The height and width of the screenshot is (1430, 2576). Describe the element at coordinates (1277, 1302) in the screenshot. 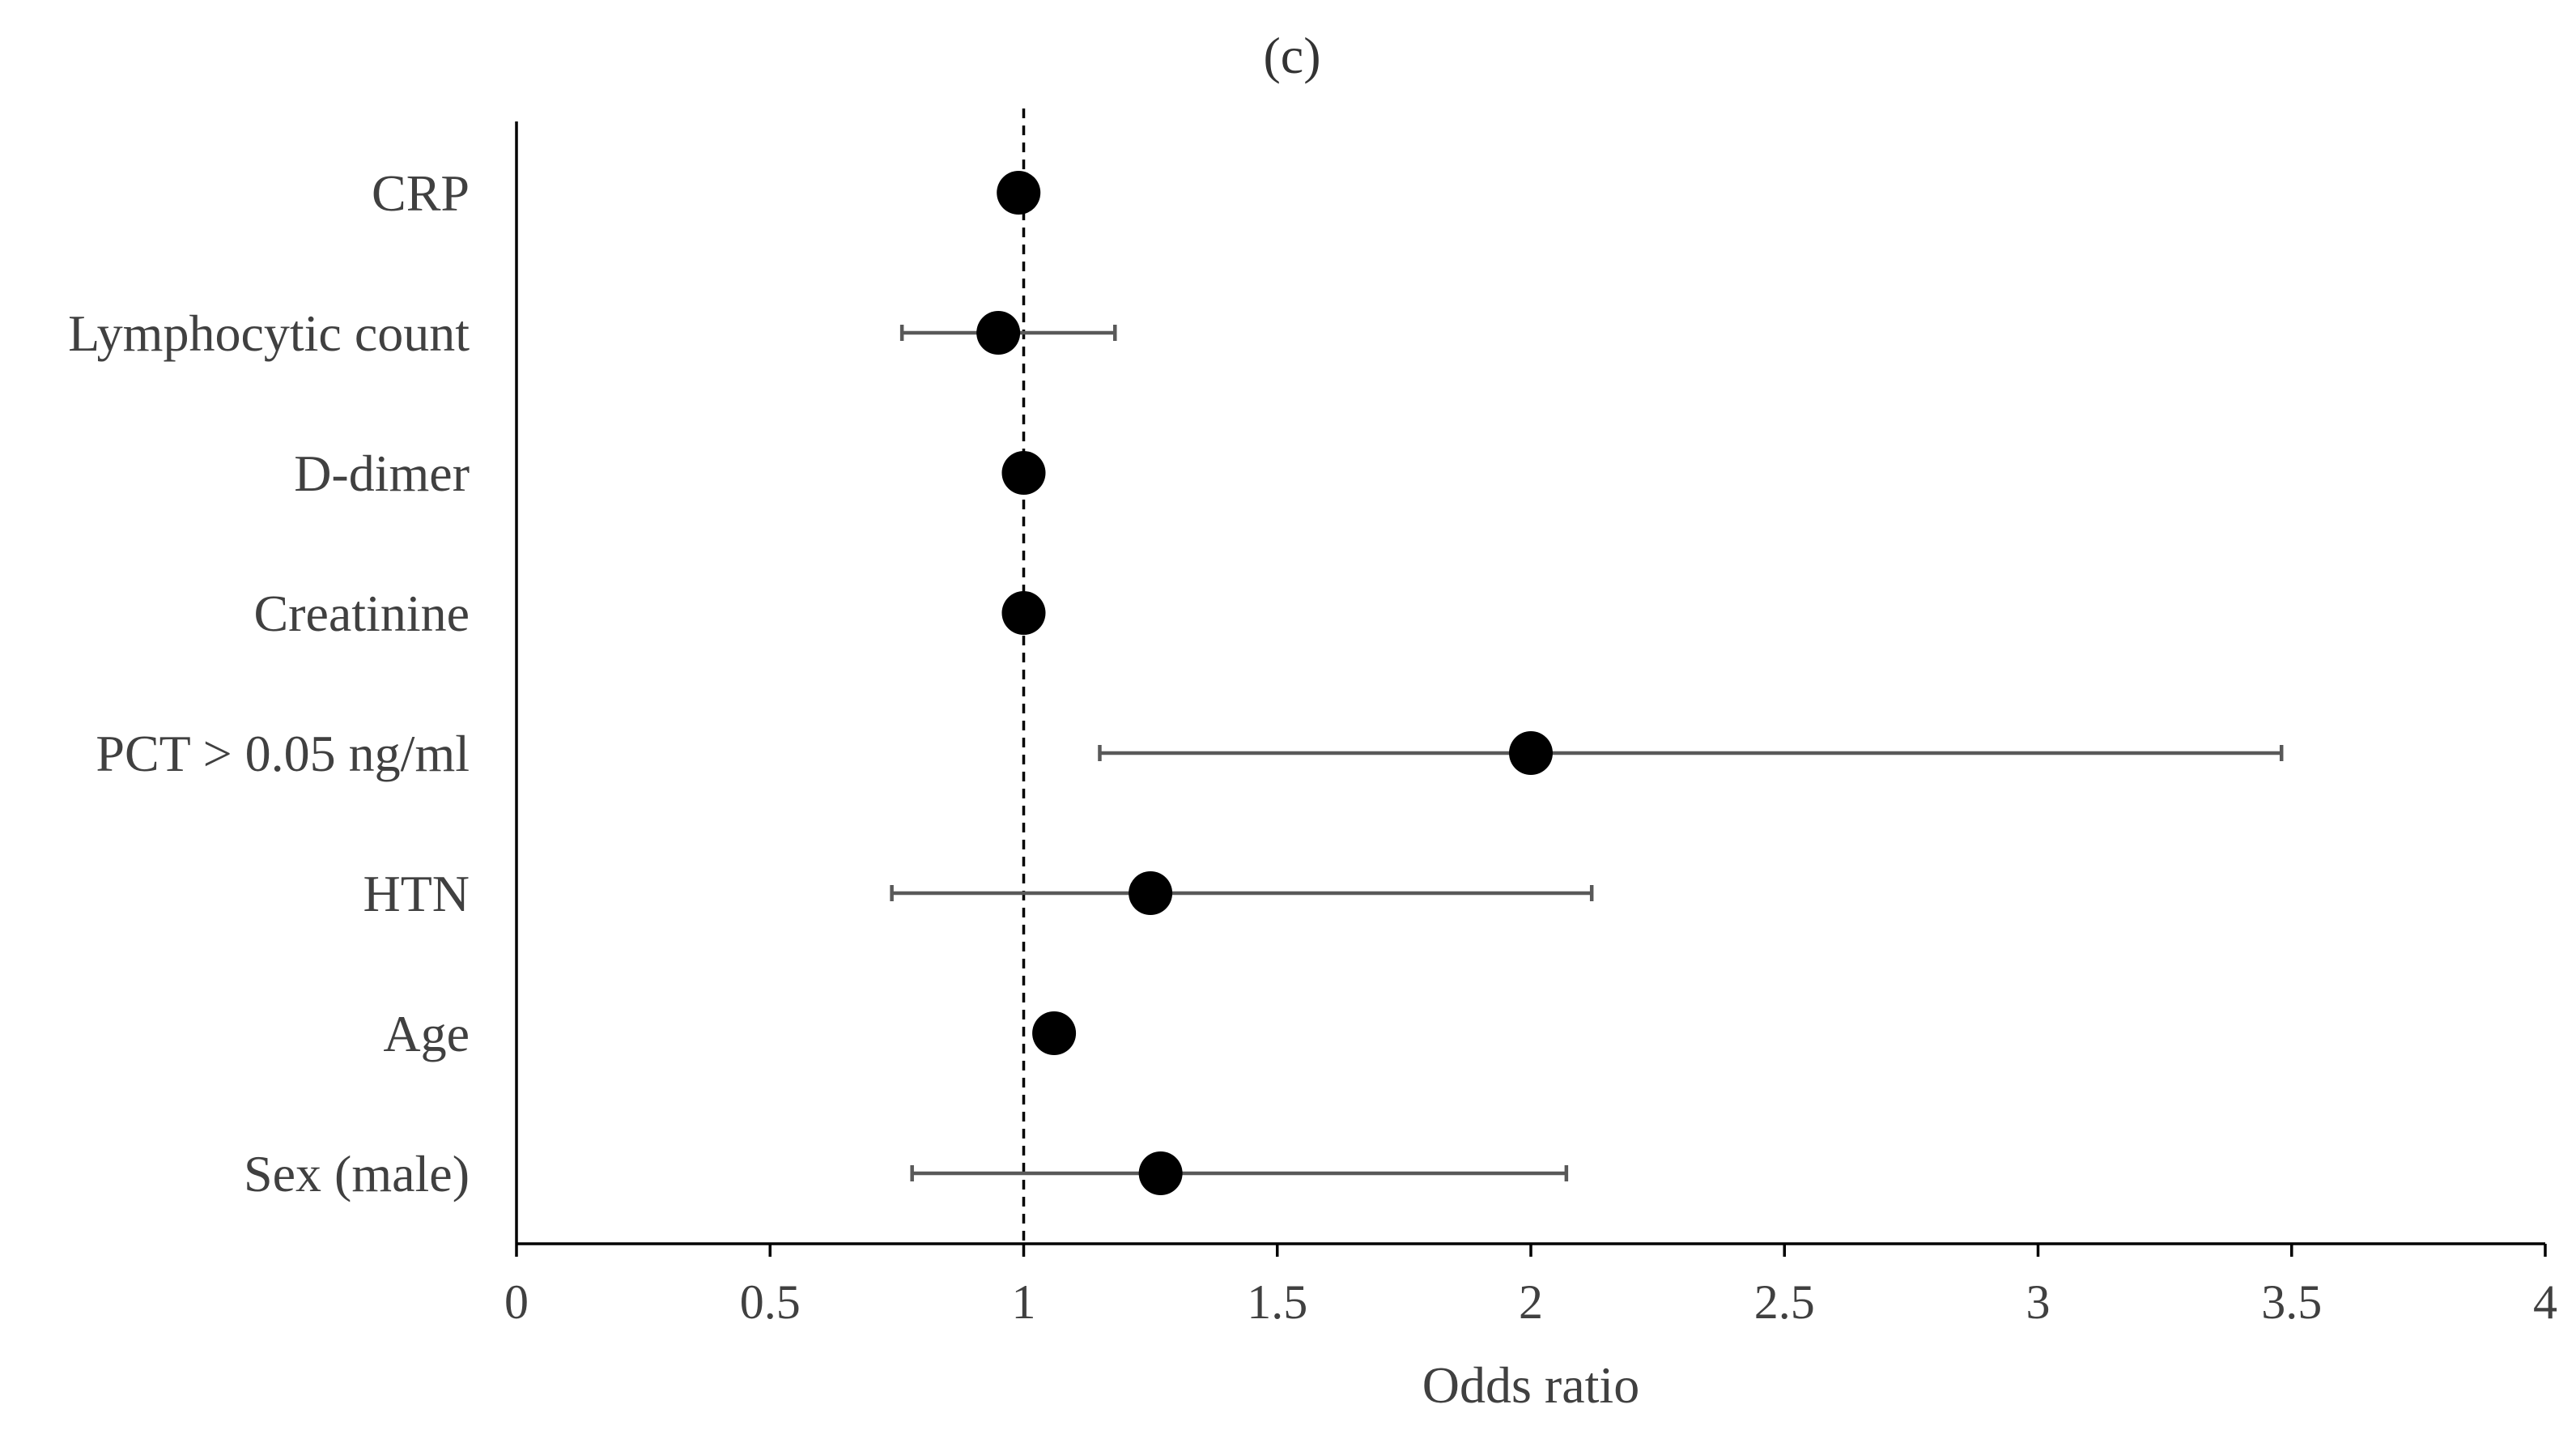

I see `x-tick-label: 1.5` at that location.